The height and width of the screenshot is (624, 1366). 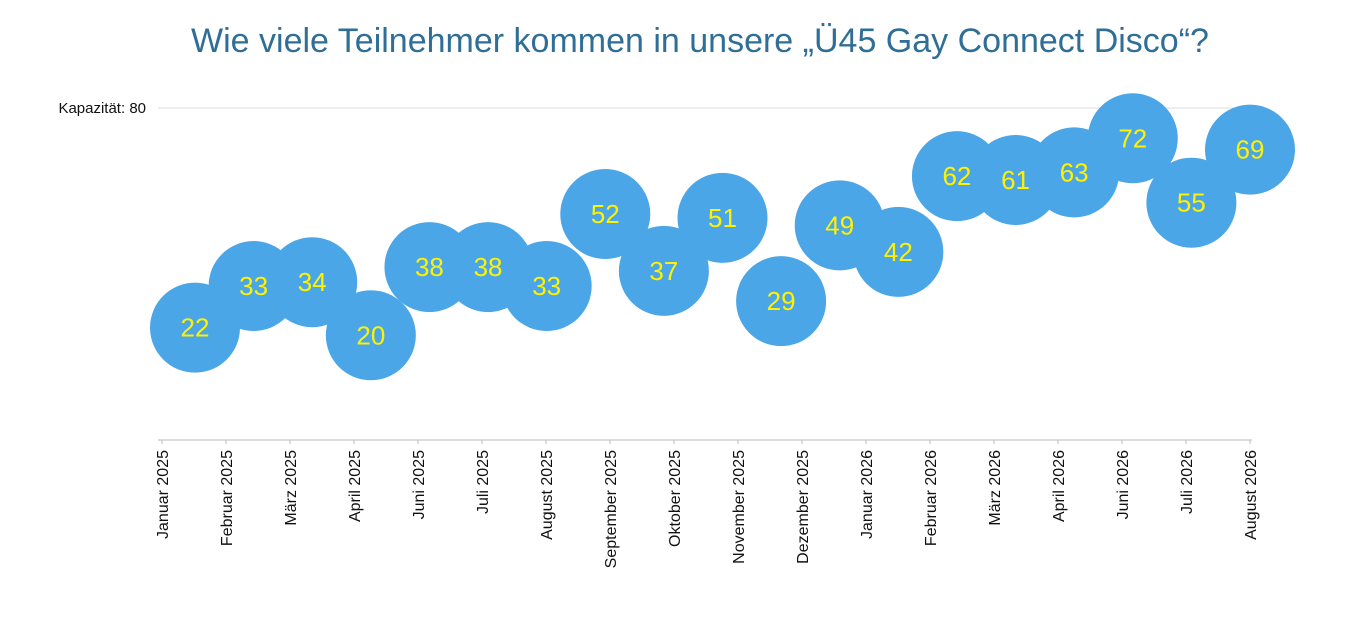 I want to click on x-tick-label: Februar 2026, so click(x=931, y=498).